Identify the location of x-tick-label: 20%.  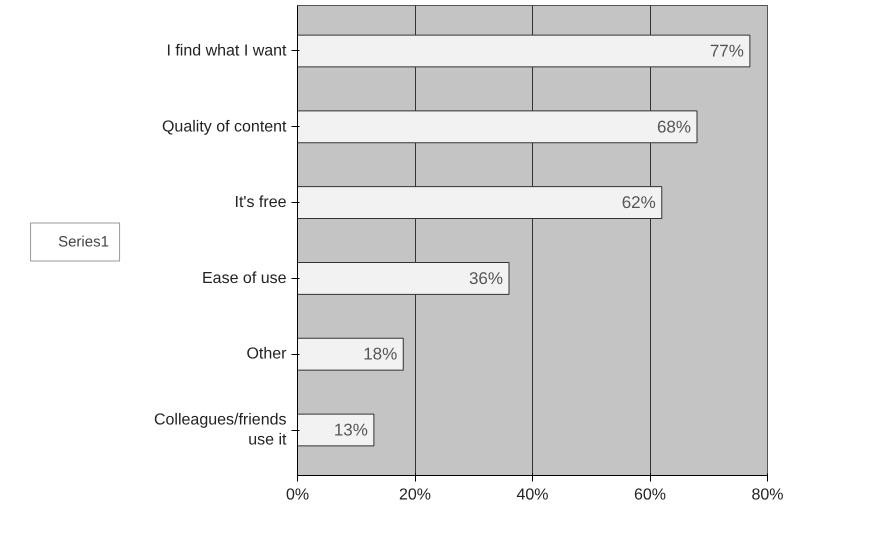
(415, 495).